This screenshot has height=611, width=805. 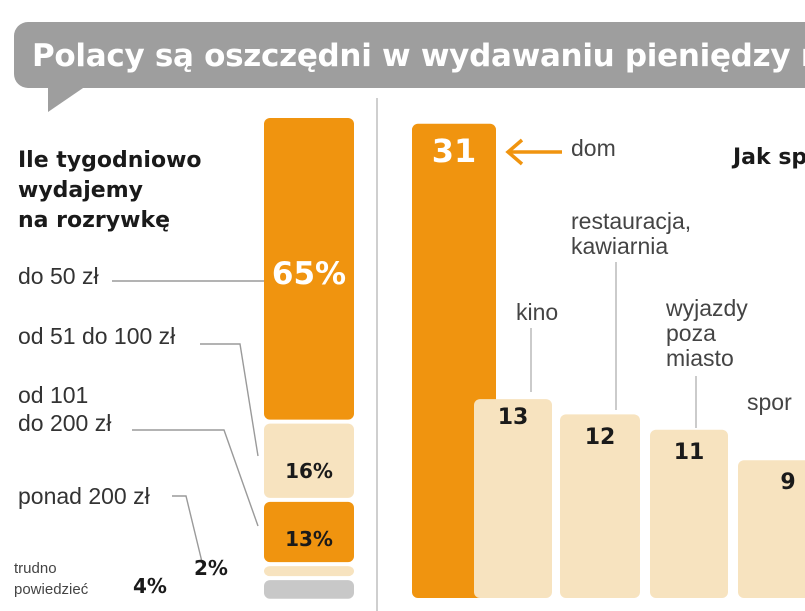 I want to click on bar-label-dom: dom, so click(x=593, y=148).